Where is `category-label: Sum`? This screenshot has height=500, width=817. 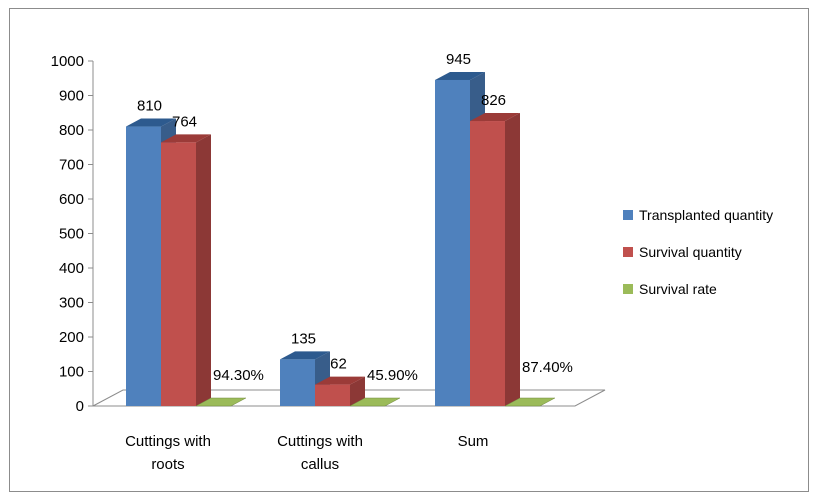
category-label: Sum is located at coordinates (473, 441).